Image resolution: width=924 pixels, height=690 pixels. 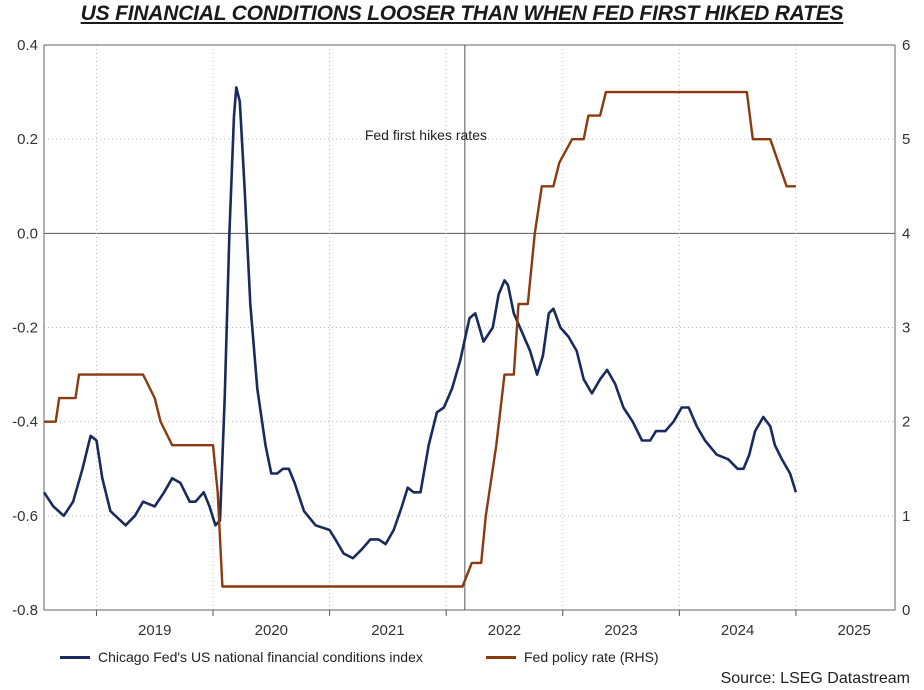 What do you see at coordinates (906, 422) in the screenshot?
I see `y-tick-label-right: 2` at bounding box center [906, 422].